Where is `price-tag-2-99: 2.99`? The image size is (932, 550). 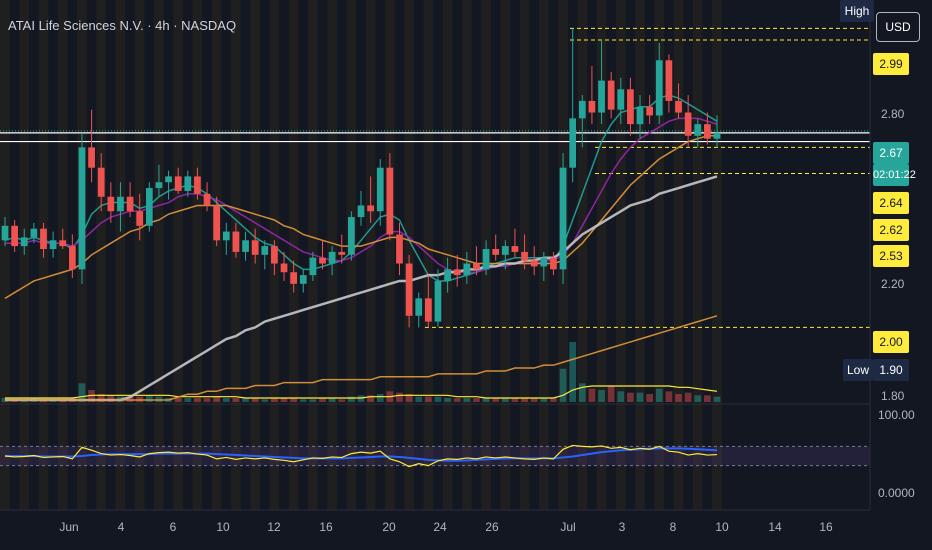 price-tag-2-99: 2.99 is located at coordinates (891, 64).